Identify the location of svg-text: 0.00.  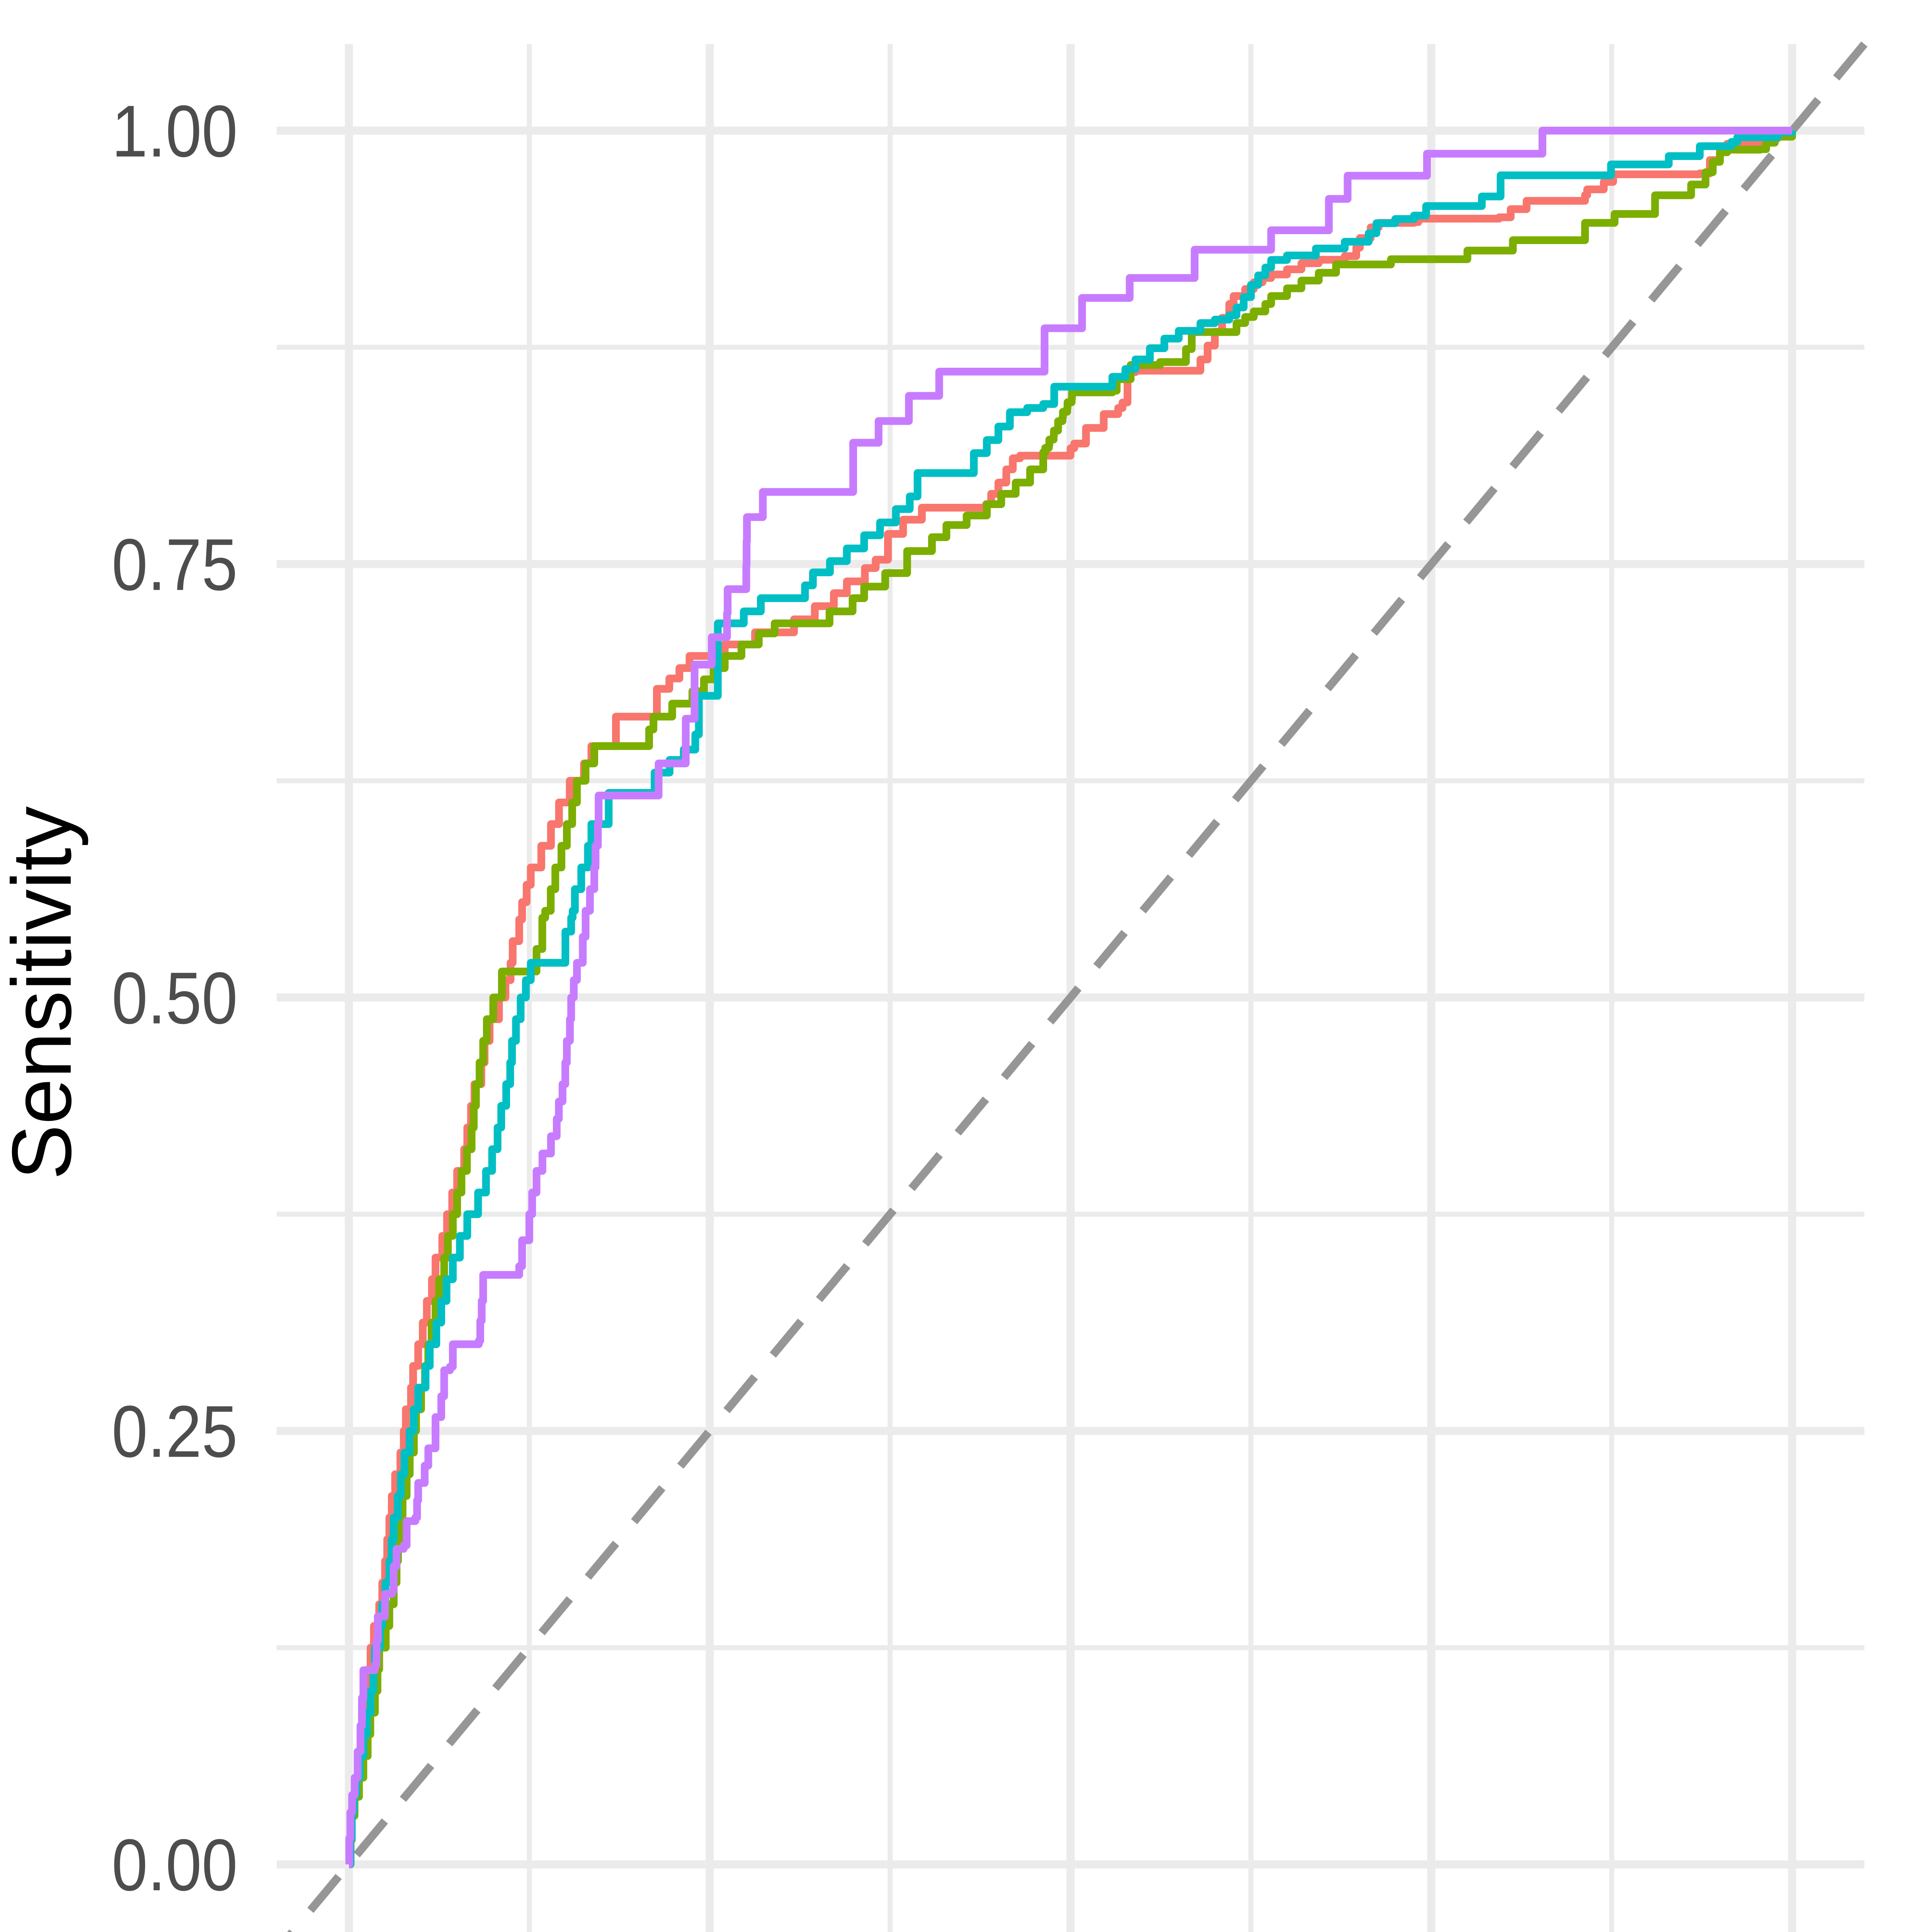
(175, 1865).